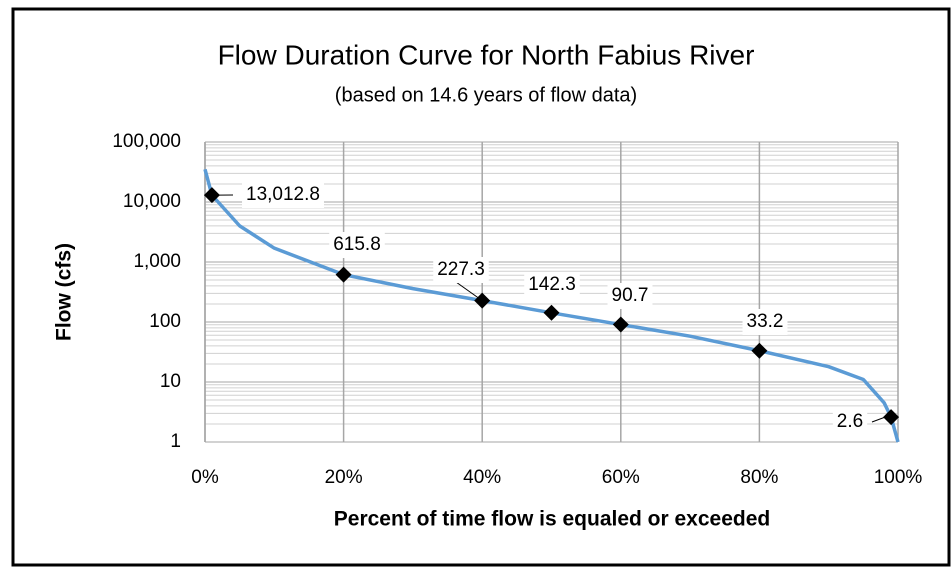  I want to click on y-axis-label: Flow (cfs), so click(64, 292).